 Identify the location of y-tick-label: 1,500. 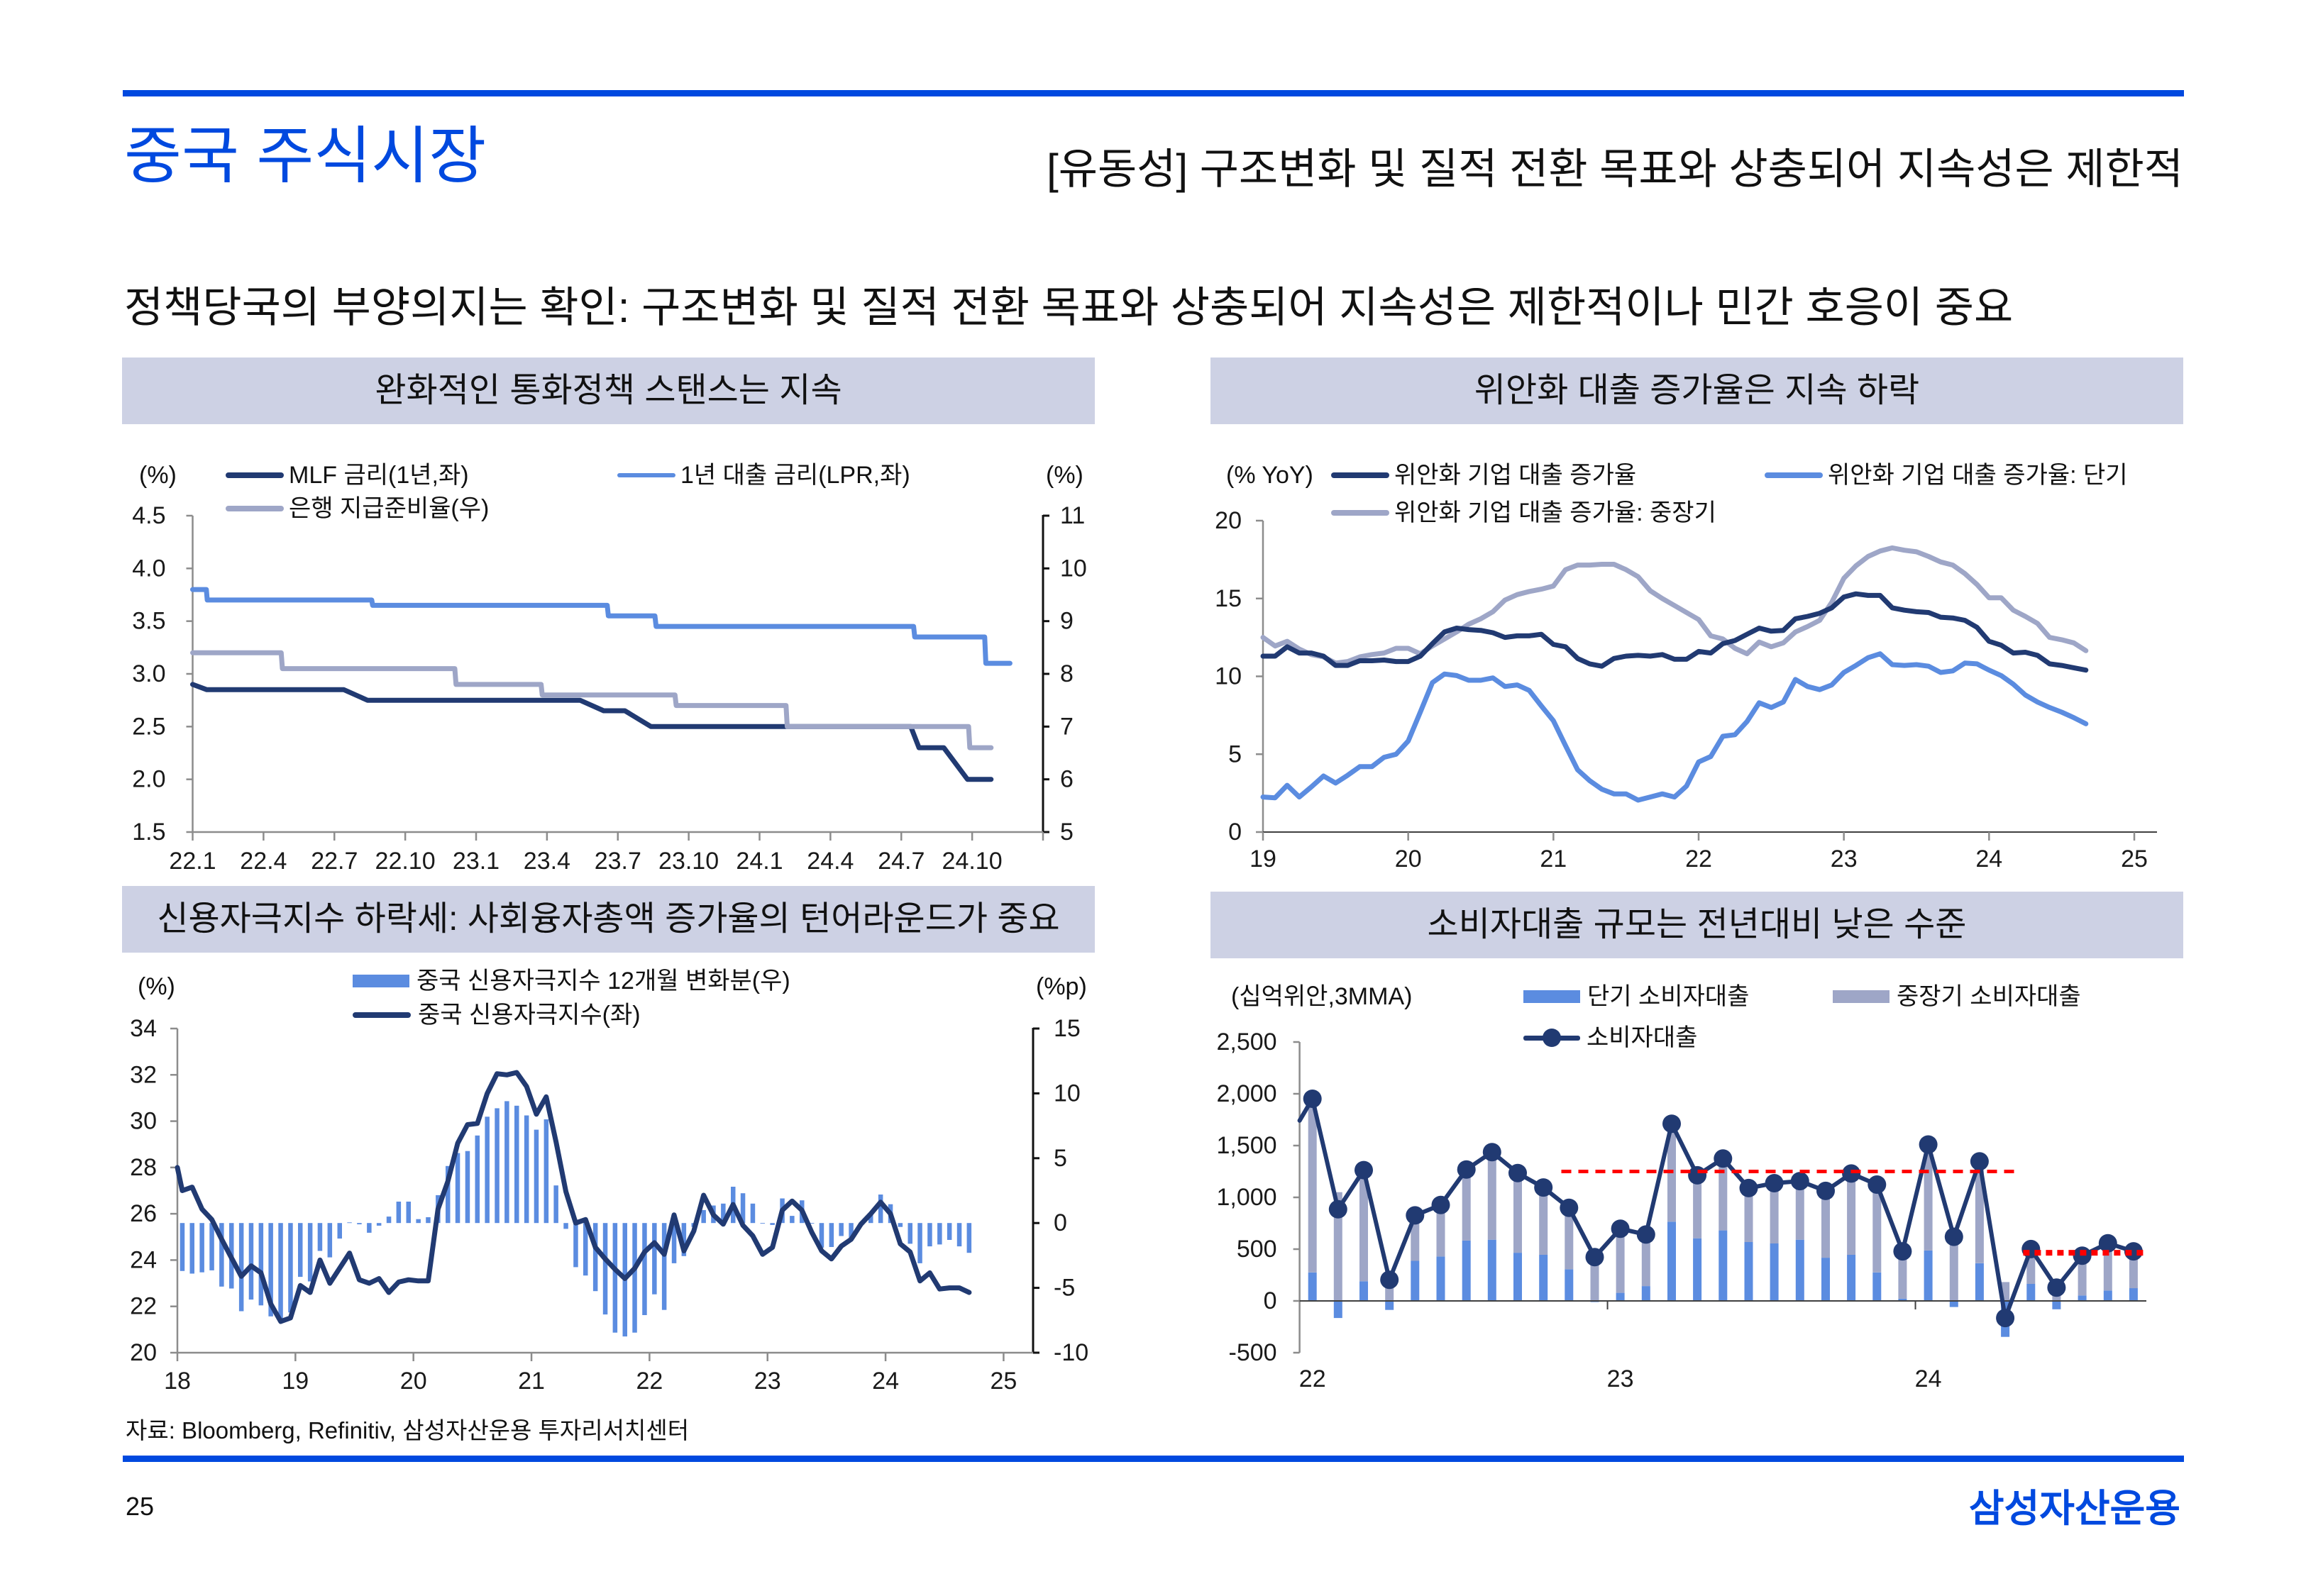
(1247, 1145).